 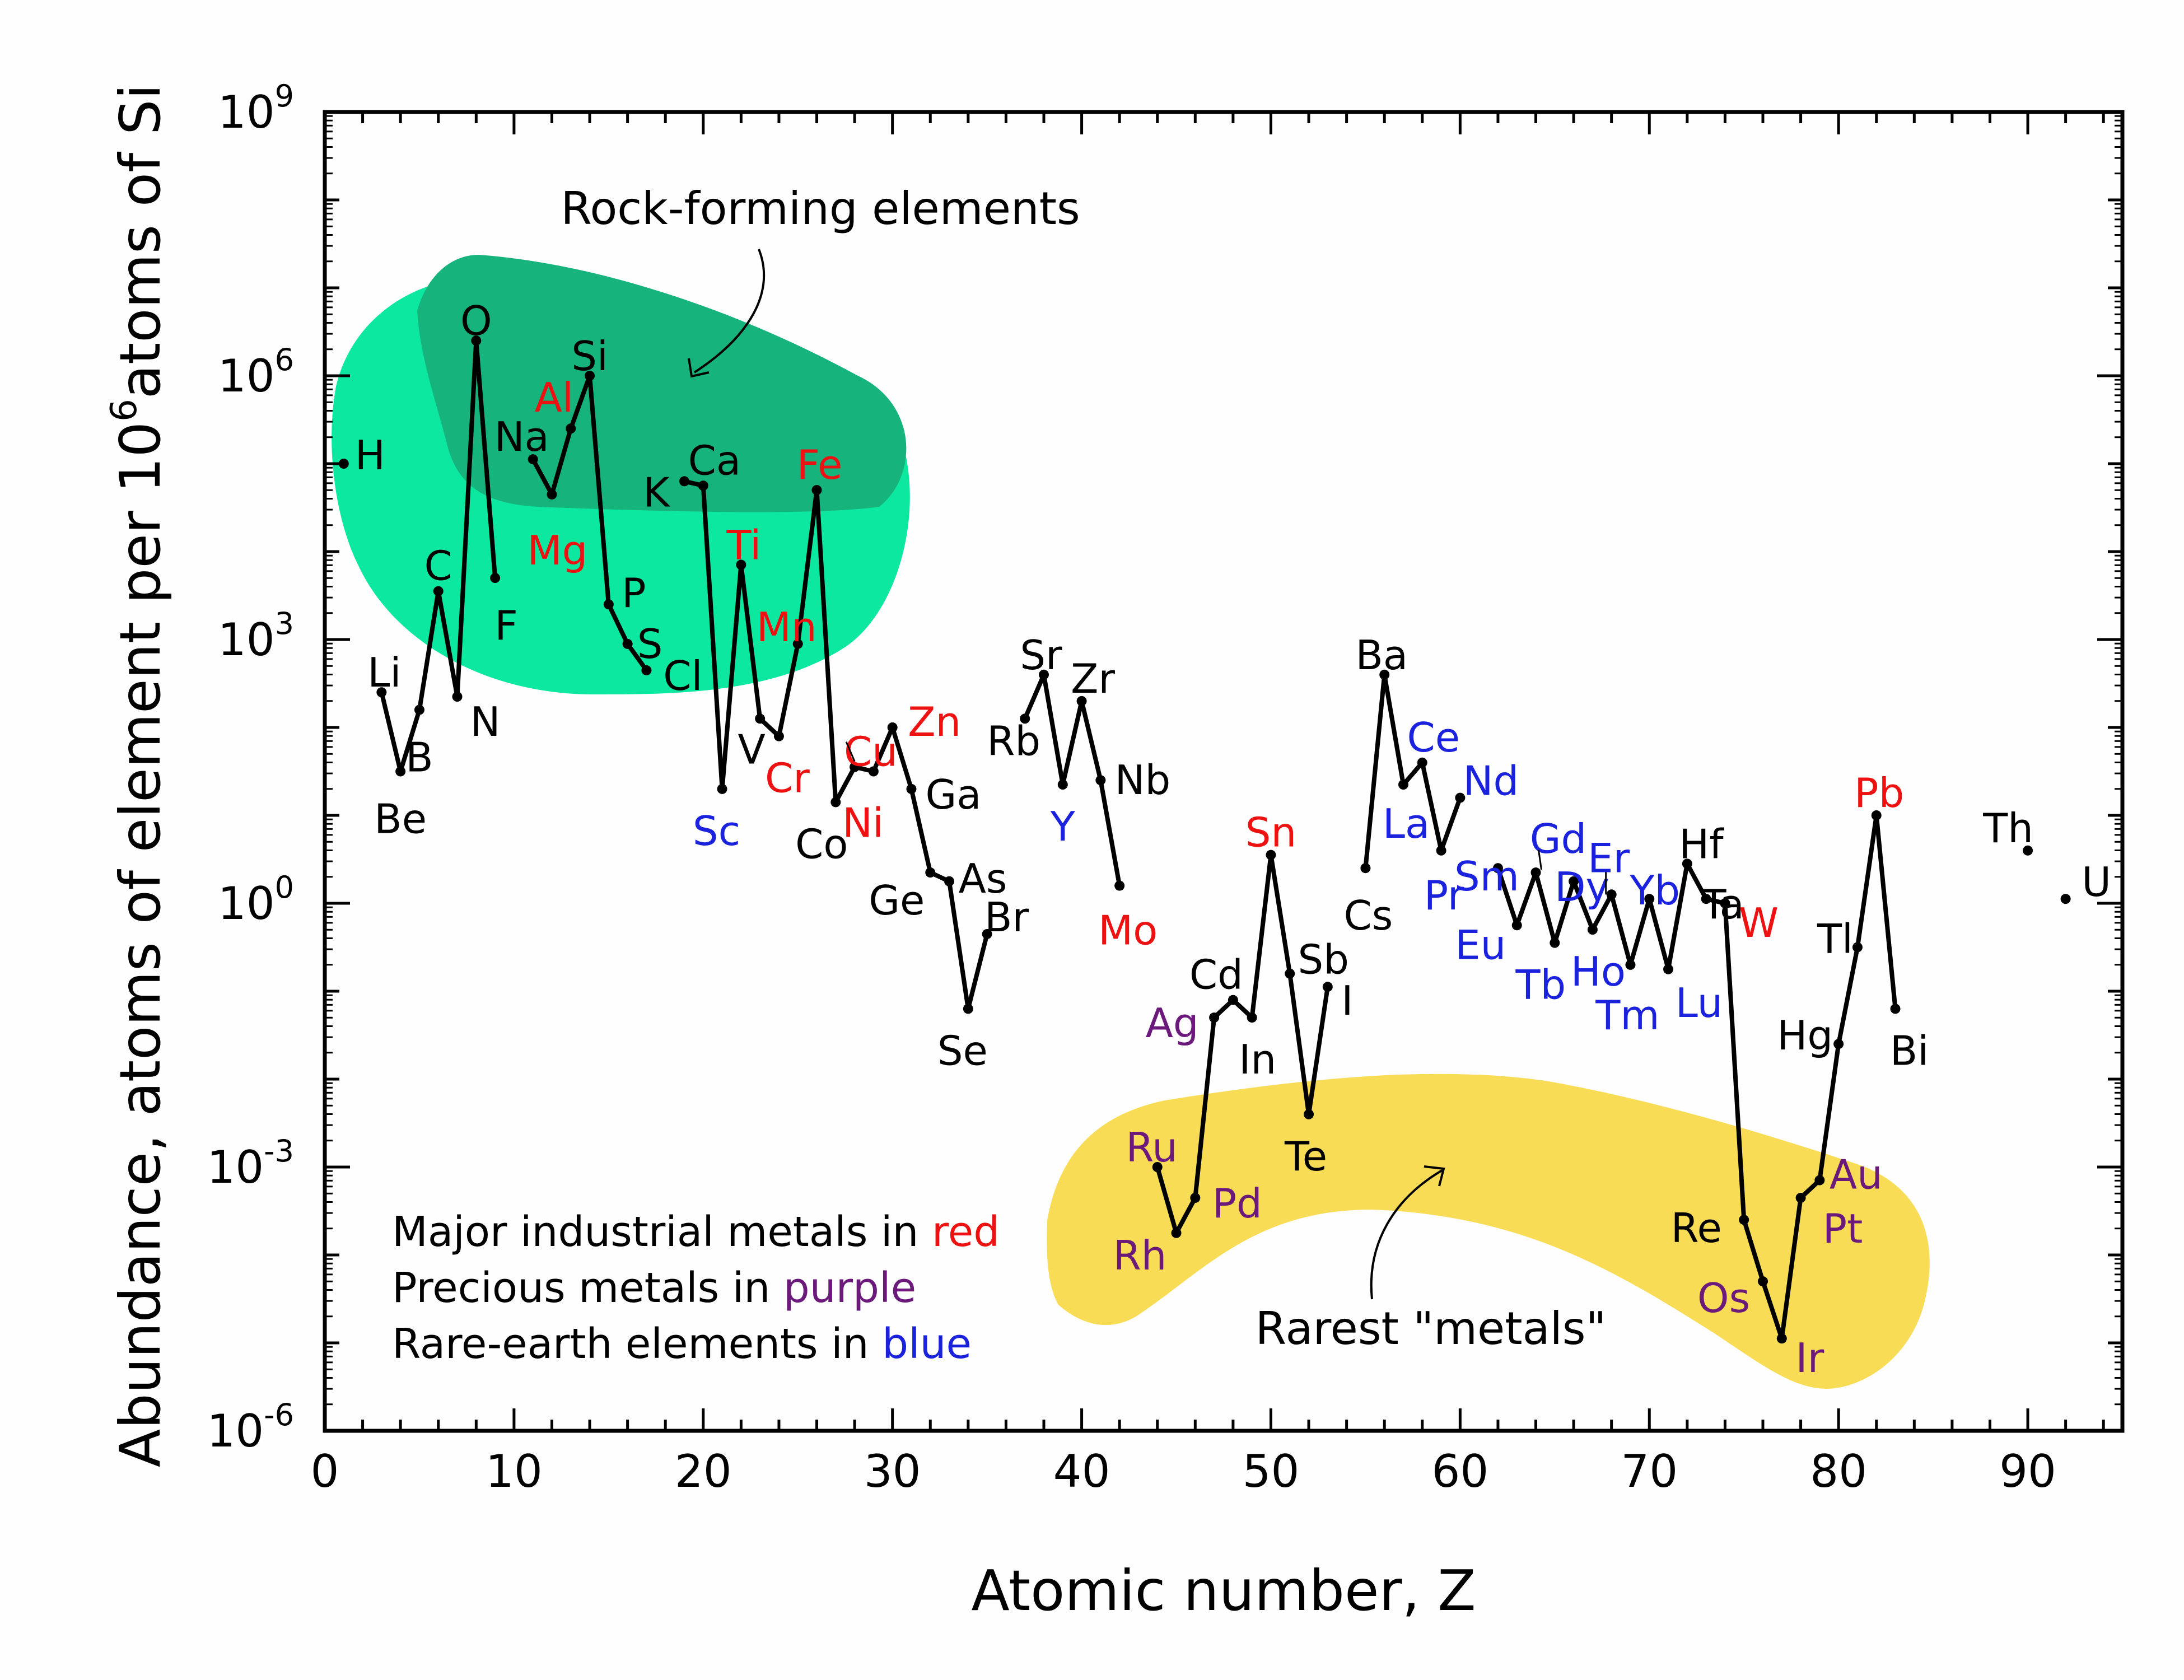 What do you see at coordinates (1101, 781) in the screenshot?
I see `data-point-nb` at bounding box center [1101, 781].